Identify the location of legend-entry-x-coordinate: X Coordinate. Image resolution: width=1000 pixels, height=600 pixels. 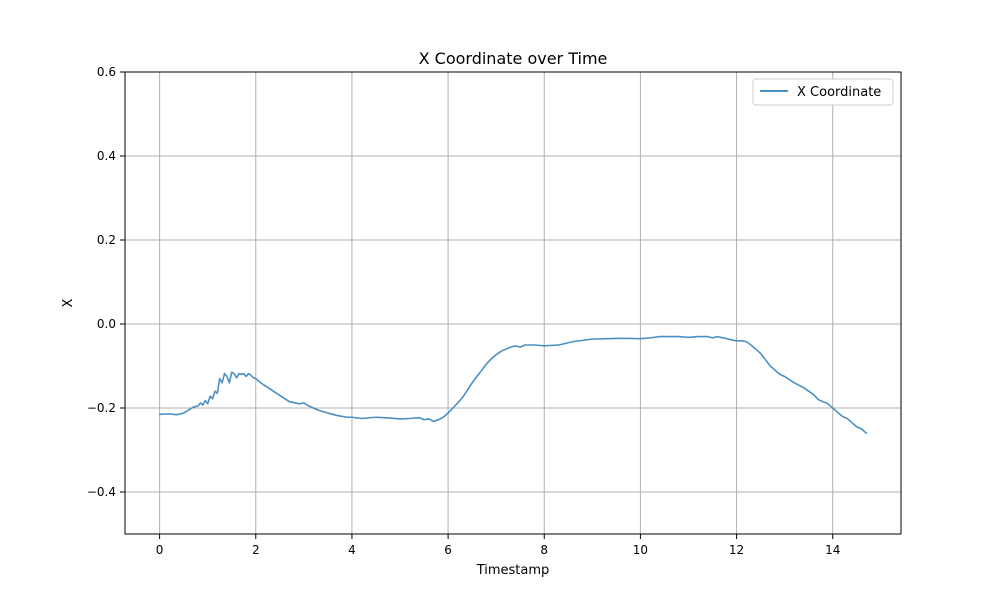
(839, 92).